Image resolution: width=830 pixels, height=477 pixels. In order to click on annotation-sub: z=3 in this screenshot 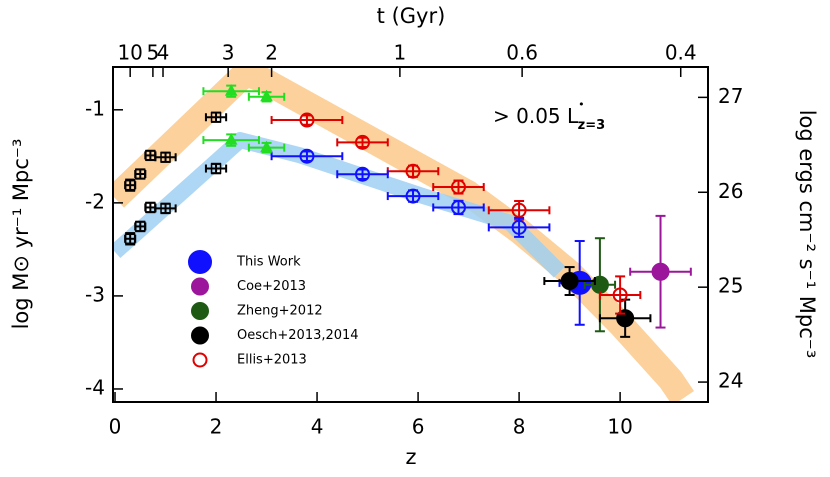, I will do `click(592, 125)`.